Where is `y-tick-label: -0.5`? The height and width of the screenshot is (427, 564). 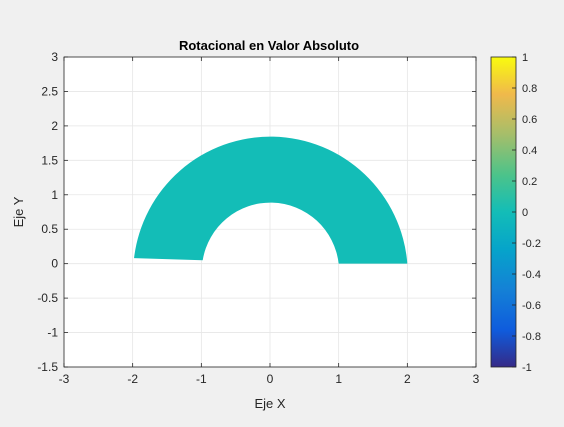
y-tick-label: -0.5 is located at coordinates (47, 298).